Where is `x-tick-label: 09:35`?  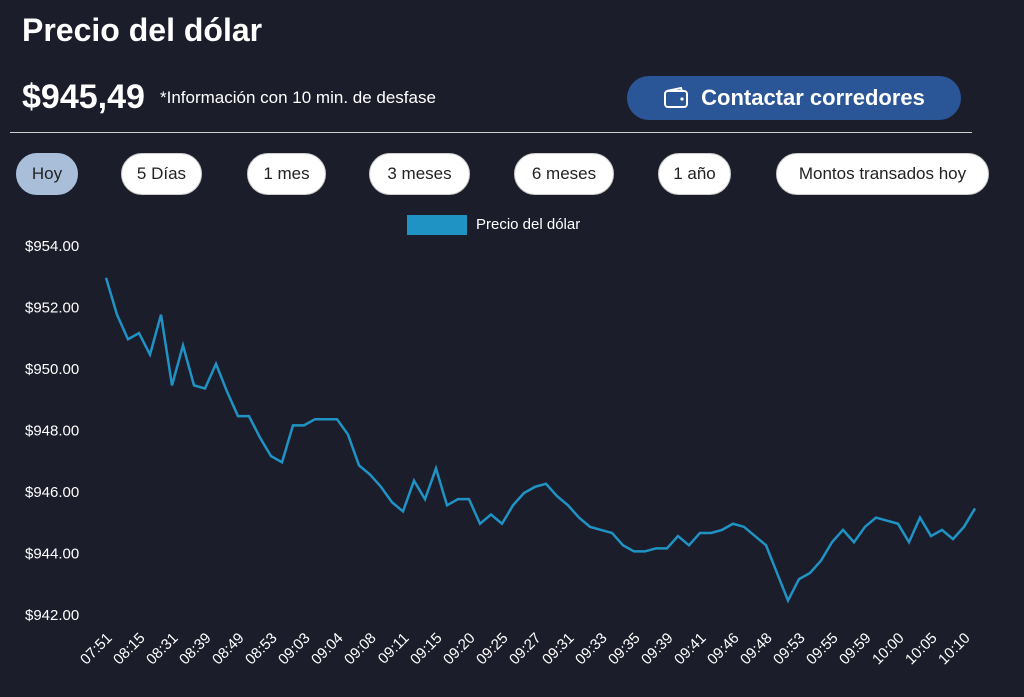 x-tick-label: 09:35 is located at coordinates (624, 649).